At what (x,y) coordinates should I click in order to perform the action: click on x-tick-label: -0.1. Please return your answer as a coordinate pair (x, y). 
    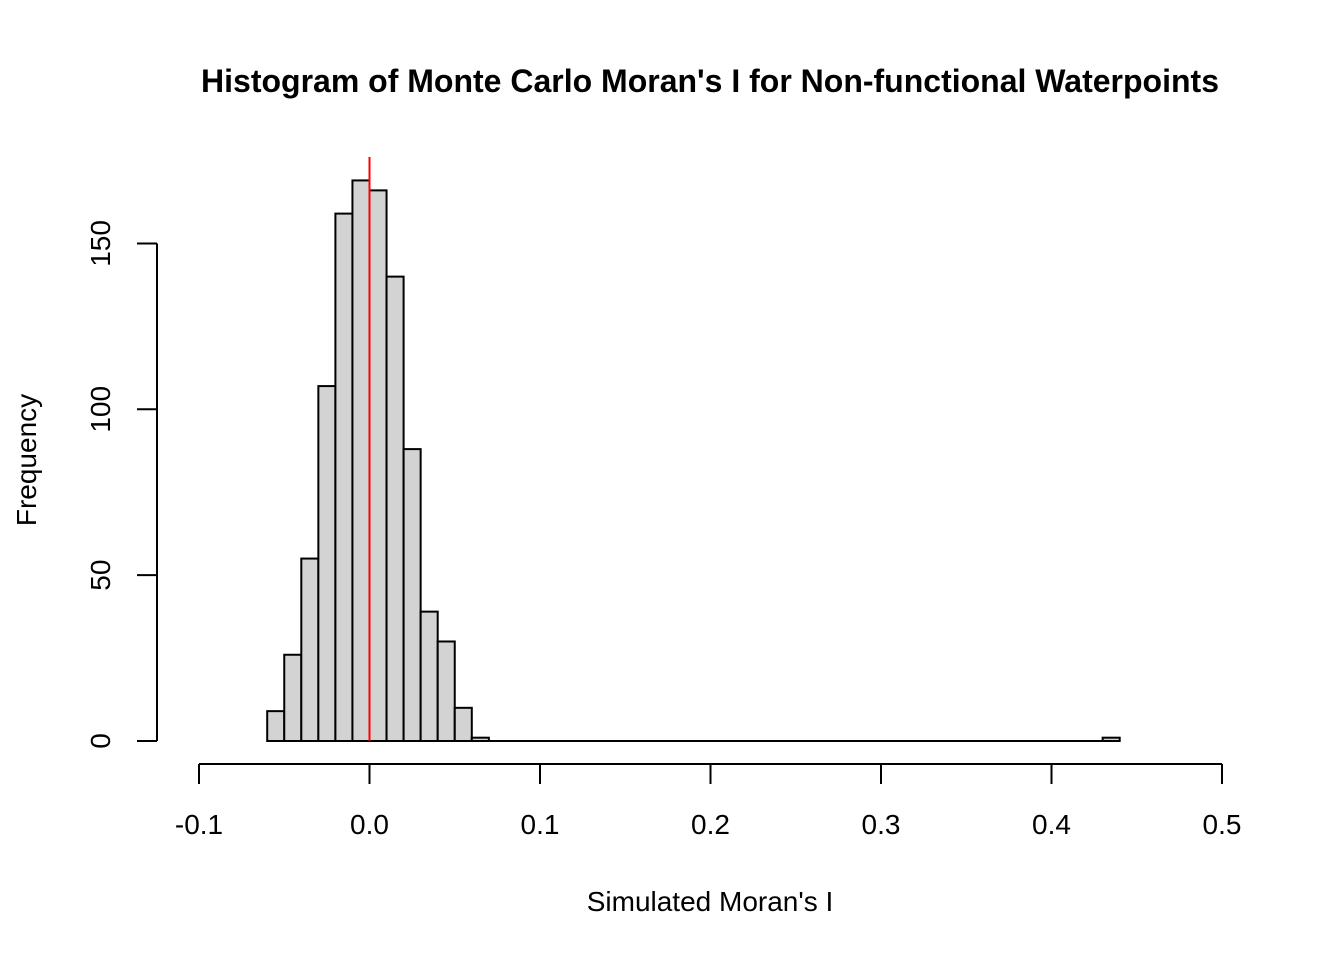
    Looking at the image, I should click on (199, 824).